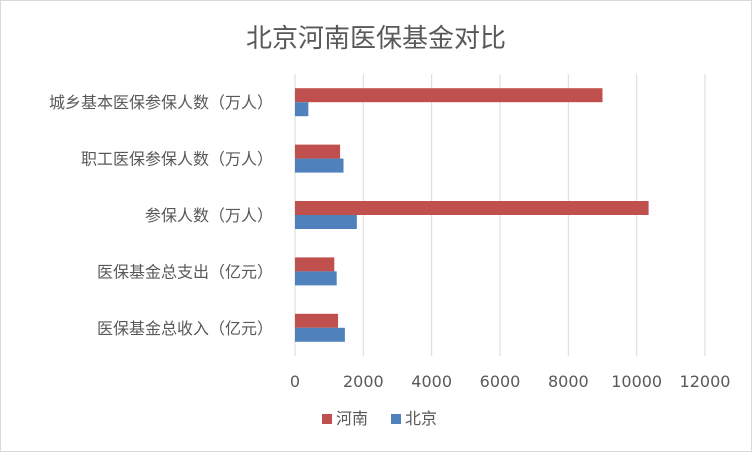  I want to click on x-tick-label: 0, so click(295, 381).